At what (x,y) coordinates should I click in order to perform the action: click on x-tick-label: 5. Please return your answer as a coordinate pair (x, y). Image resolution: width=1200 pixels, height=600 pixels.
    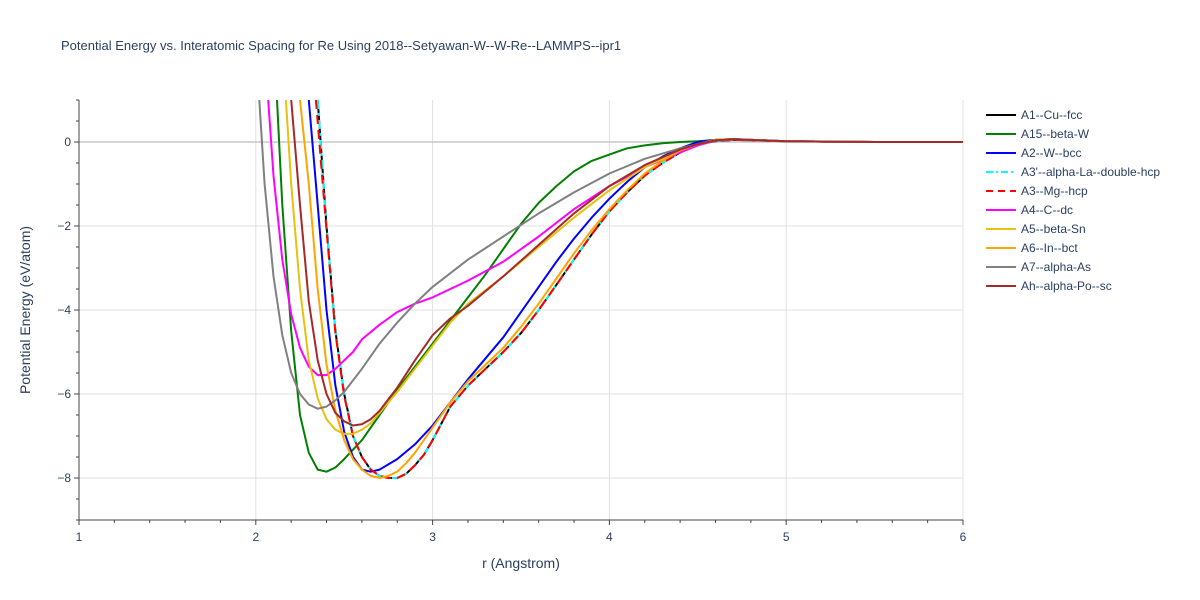
    Looking at the image, I should click on (786, 537).